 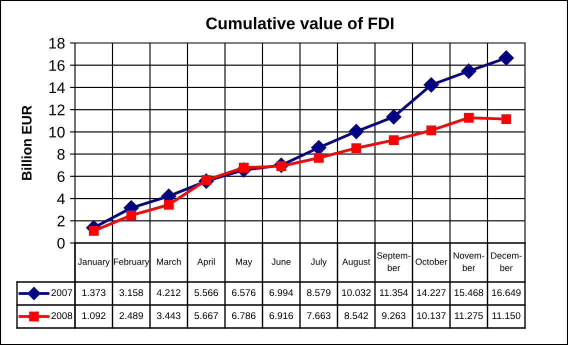 What do you see at coordinates (206, 292) in the screenshot?
I see `data-label: 5.566` at bounding box center [206, 292].